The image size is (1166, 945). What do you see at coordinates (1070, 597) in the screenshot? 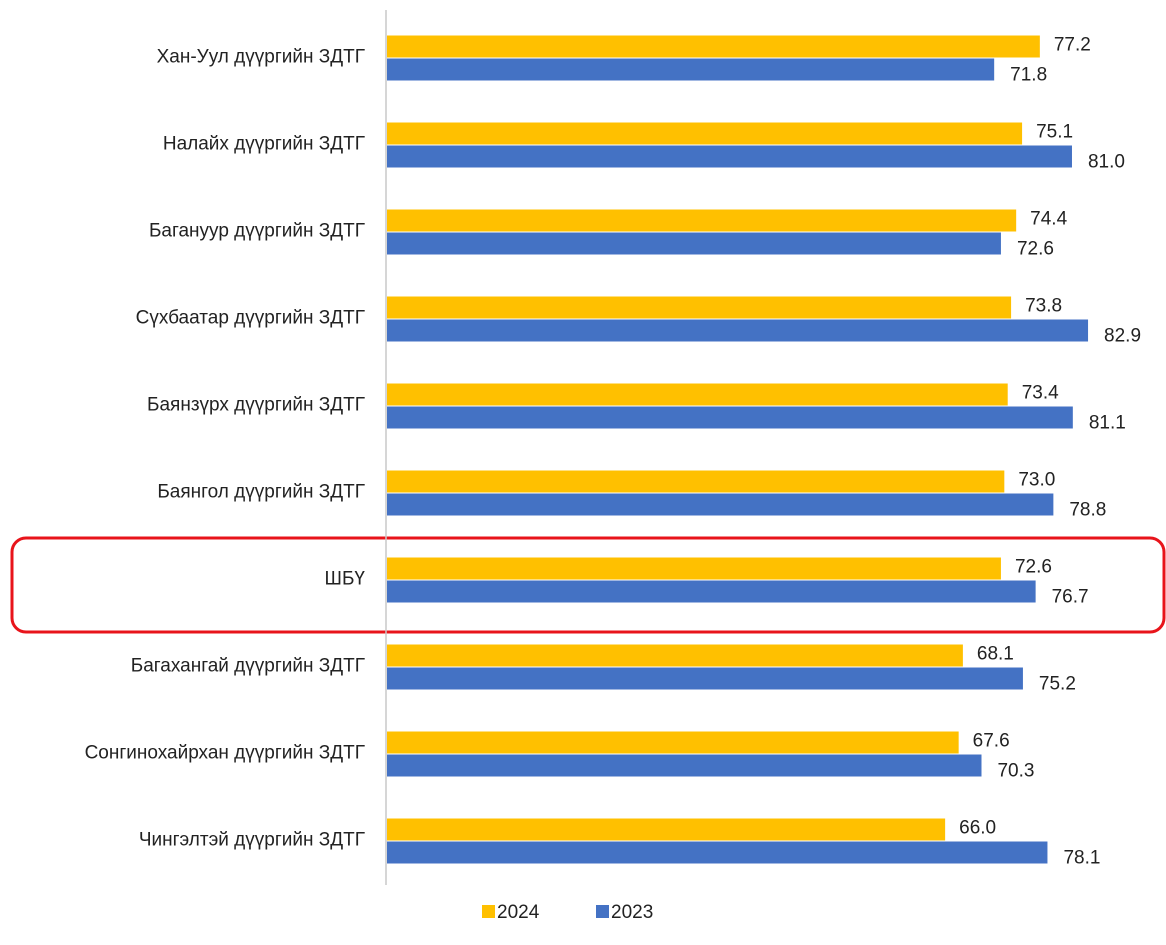
I see `value-label: 76.7` at bounding box center [1070, 597].